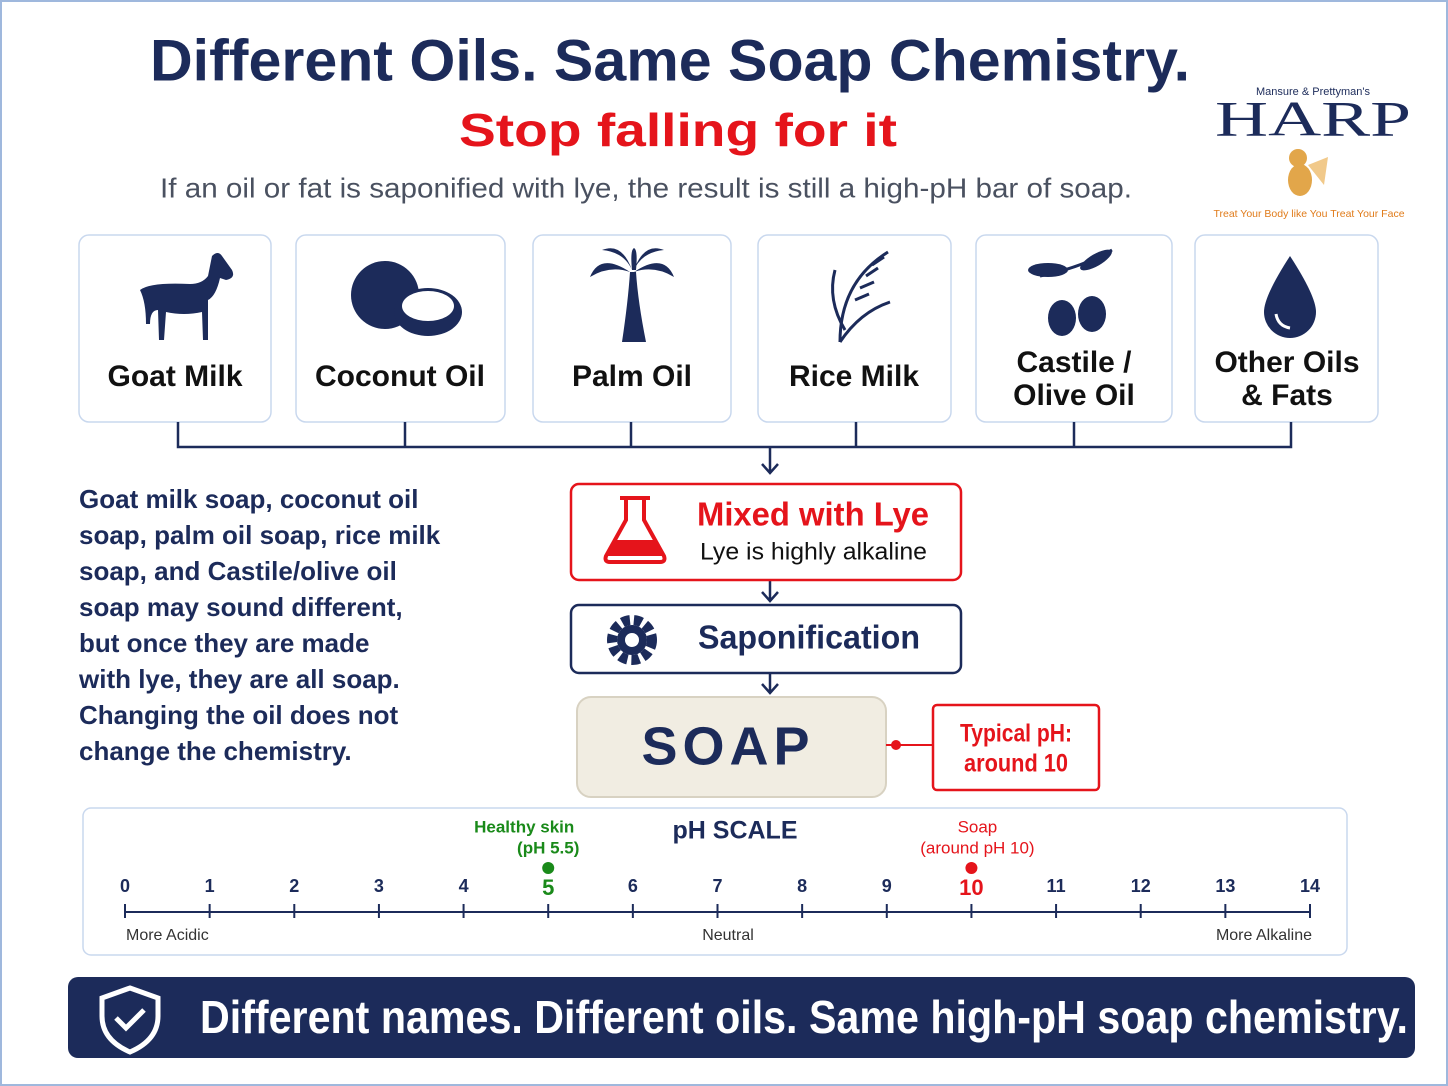  Describe the element at coordinates (1225, 886) in the screenshot. I see `ph-tick-label: 13` at that location.